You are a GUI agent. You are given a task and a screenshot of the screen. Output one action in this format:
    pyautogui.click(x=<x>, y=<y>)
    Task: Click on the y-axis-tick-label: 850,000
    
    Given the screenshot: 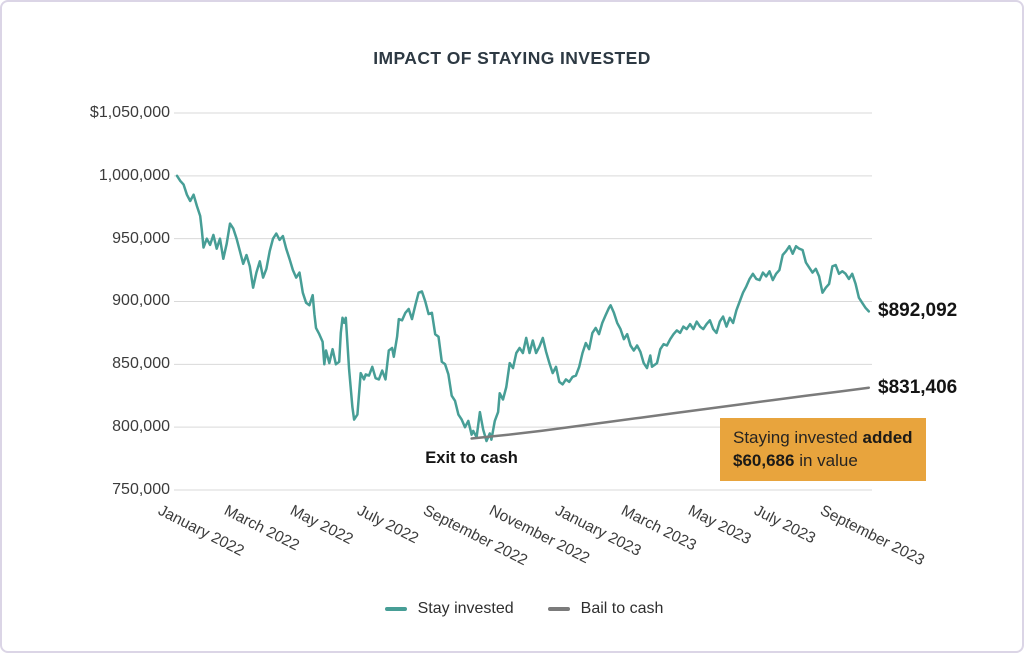 What is the action you would take?
    pyautogui.click(x=141, y=364)
    